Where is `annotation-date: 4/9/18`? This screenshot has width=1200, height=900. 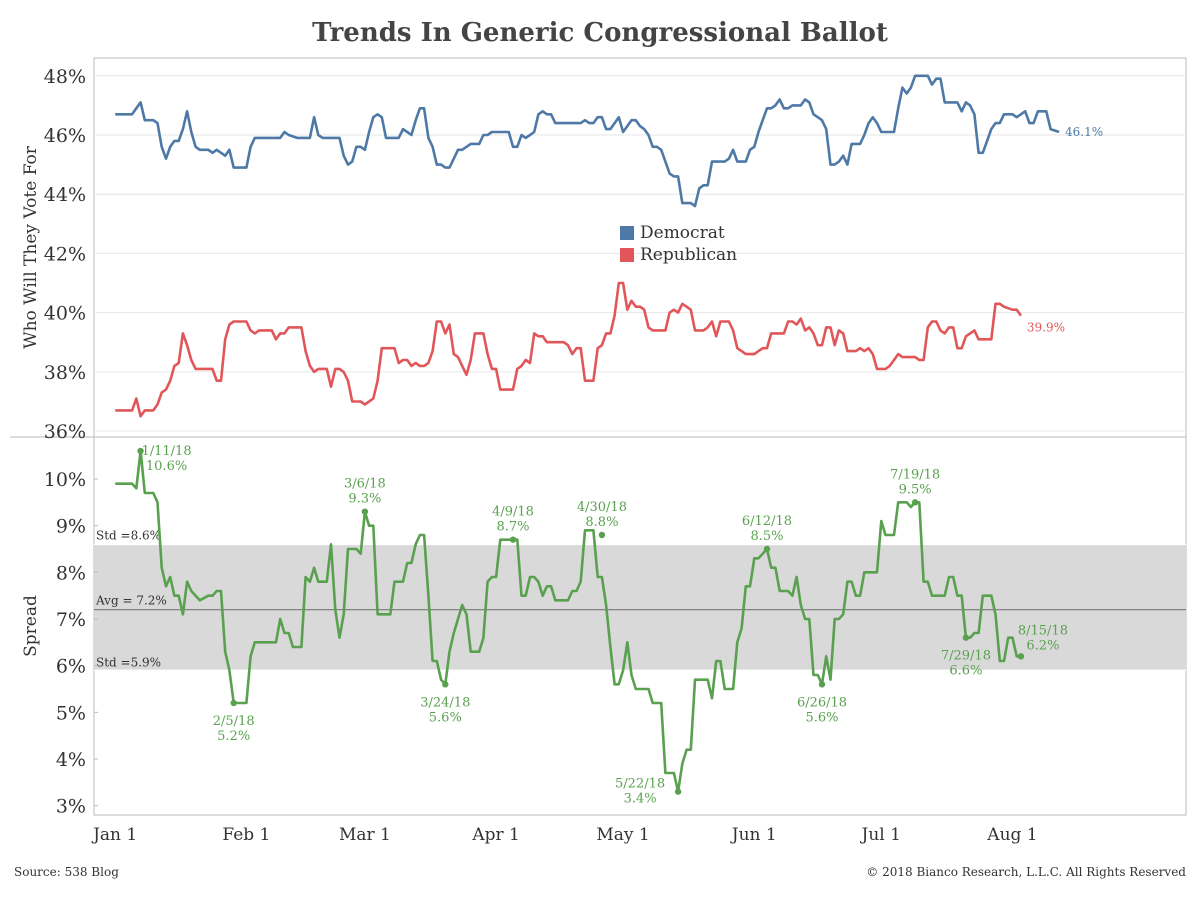 annotation-date: 4/9/18 is located at coordinates (513, 512).